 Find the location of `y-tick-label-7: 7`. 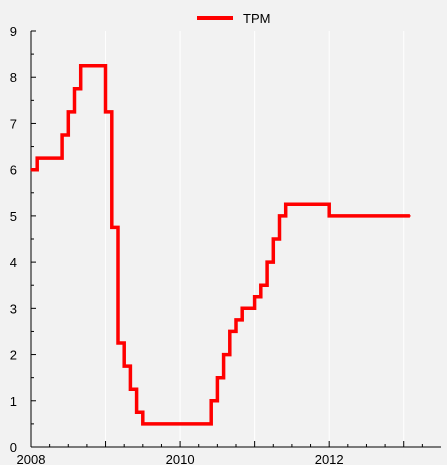

y-tick-label-7: 7 is located at coordinates (13, 123).